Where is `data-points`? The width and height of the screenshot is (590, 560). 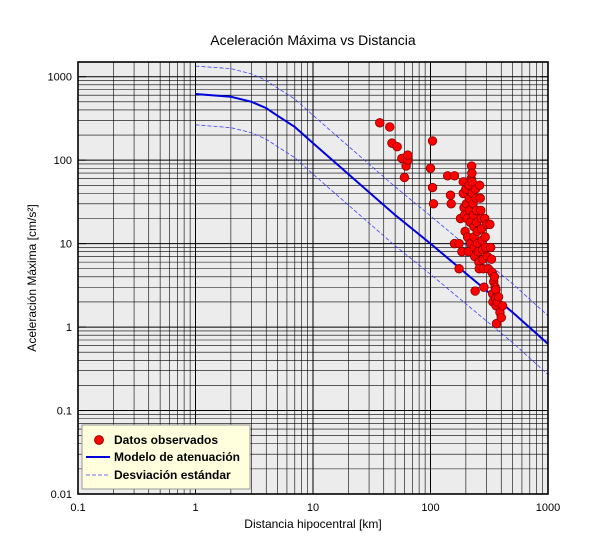
data-points is located at coordinates (441, 223).